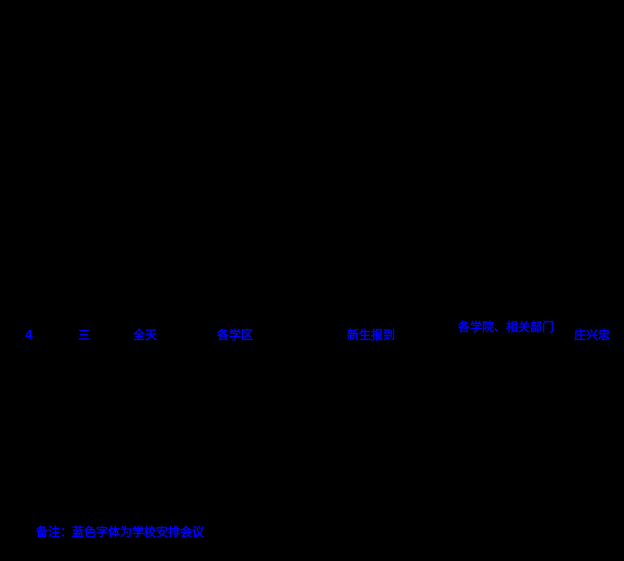 This screenshot has width=624, height=561. What do you see at coordinates (505, 327) in the screenshot?
I see `row-cell-department: 各学院、相关部门` at bounding box center [505, 327].